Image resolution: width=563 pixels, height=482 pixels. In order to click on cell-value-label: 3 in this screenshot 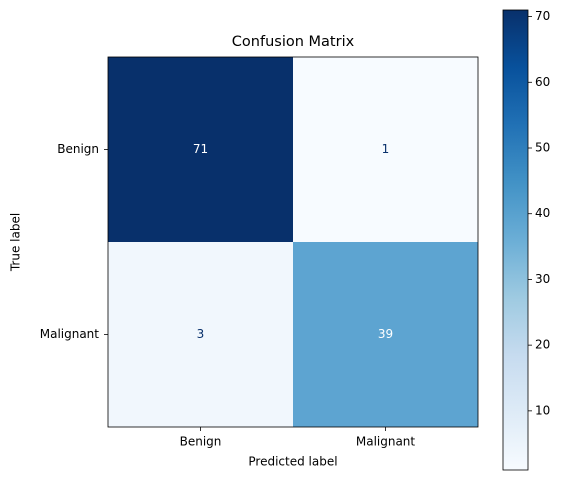, I will do `click(201, 334)`.